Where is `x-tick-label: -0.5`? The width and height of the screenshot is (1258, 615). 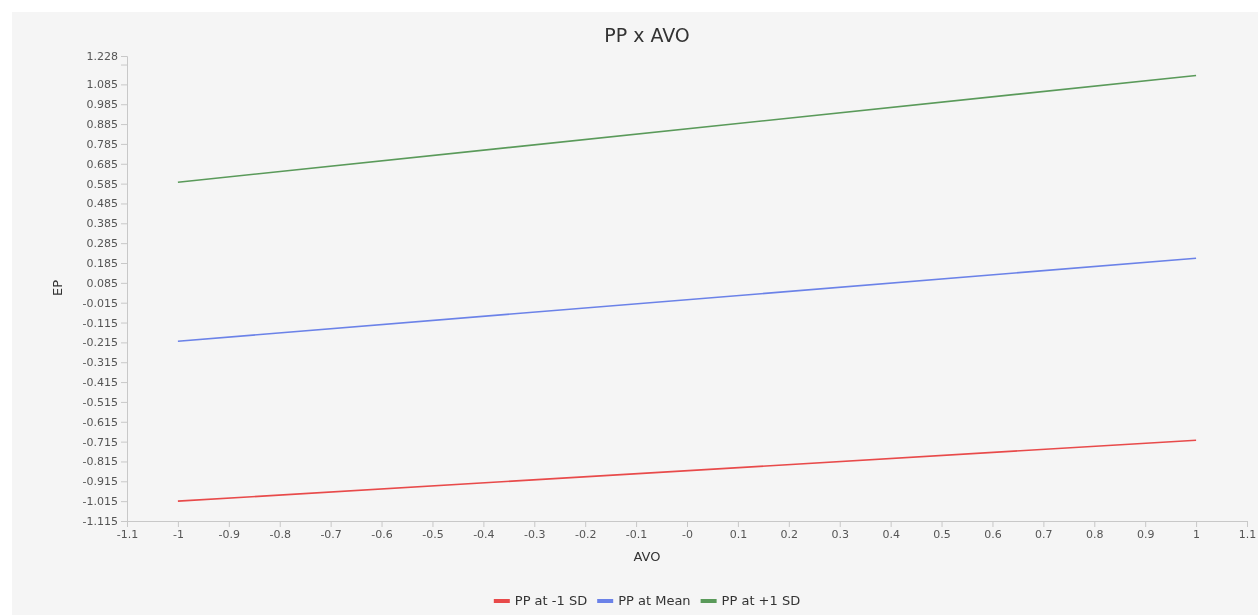
x-tick-label: -0.5 is located at coordinates (433, 534).